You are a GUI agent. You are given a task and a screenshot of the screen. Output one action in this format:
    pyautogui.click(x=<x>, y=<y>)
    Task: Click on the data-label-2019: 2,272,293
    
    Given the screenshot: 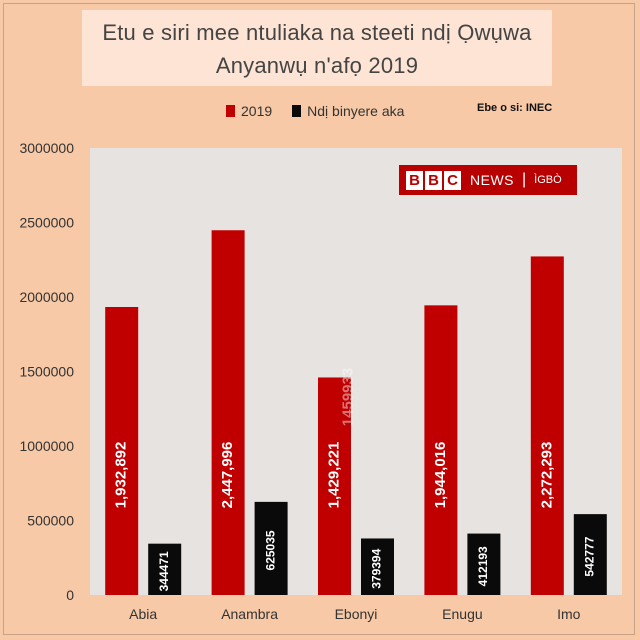 What is the action you would take?
    pyautogui.click(x=546, y=475)
    